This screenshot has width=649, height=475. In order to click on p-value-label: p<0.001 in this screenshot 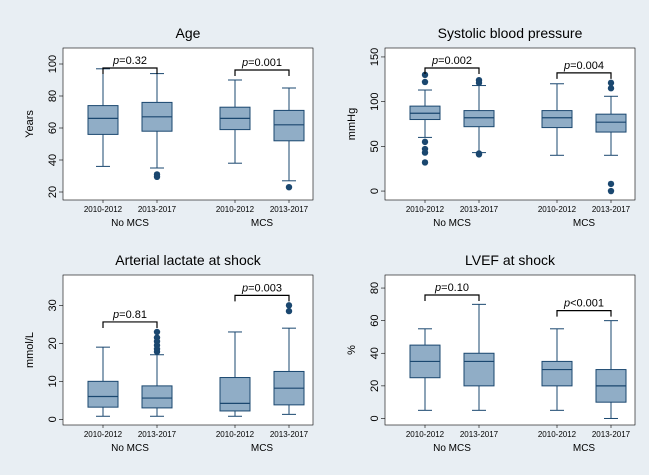, I will do `click(583, 304)`.